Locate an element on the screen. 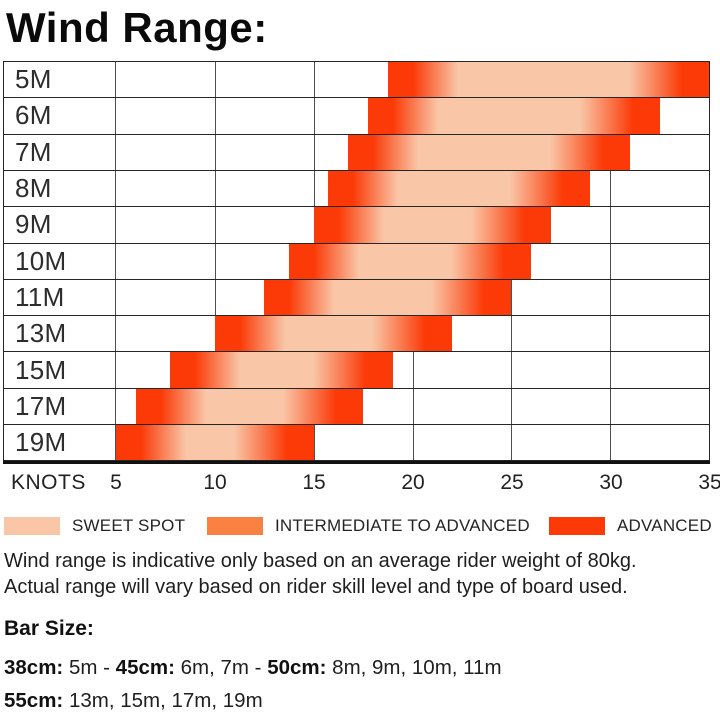  x-axis-tick: 10 is located at coordinates (215, 483).